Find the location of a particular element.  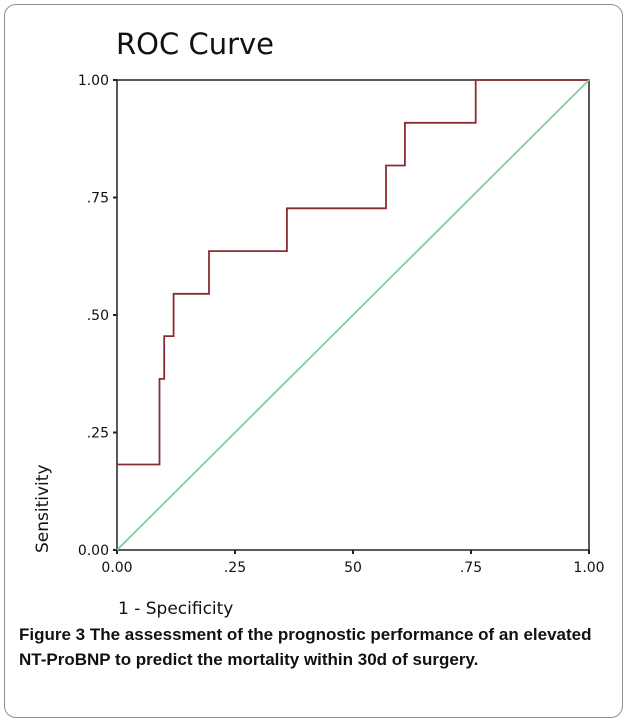

y-axis: 0.00 .25 .50 .75 1.00 is located at coordinates (97, 316).